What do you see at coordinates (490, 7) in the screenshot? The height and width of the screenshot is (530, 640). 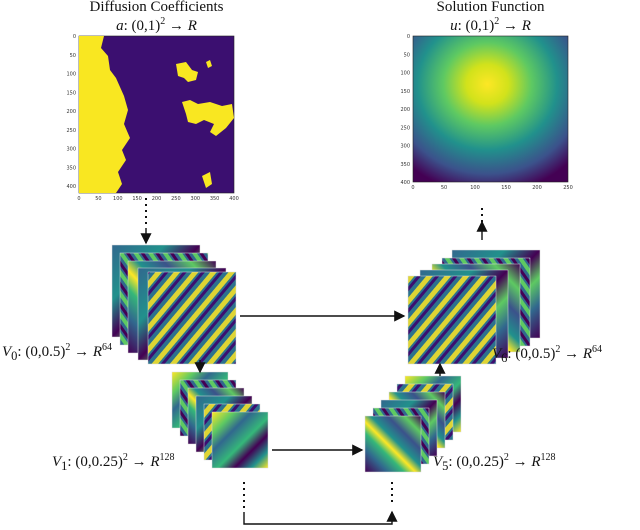 I see `output-title: Solution Function` at bounding box center [490, 7].